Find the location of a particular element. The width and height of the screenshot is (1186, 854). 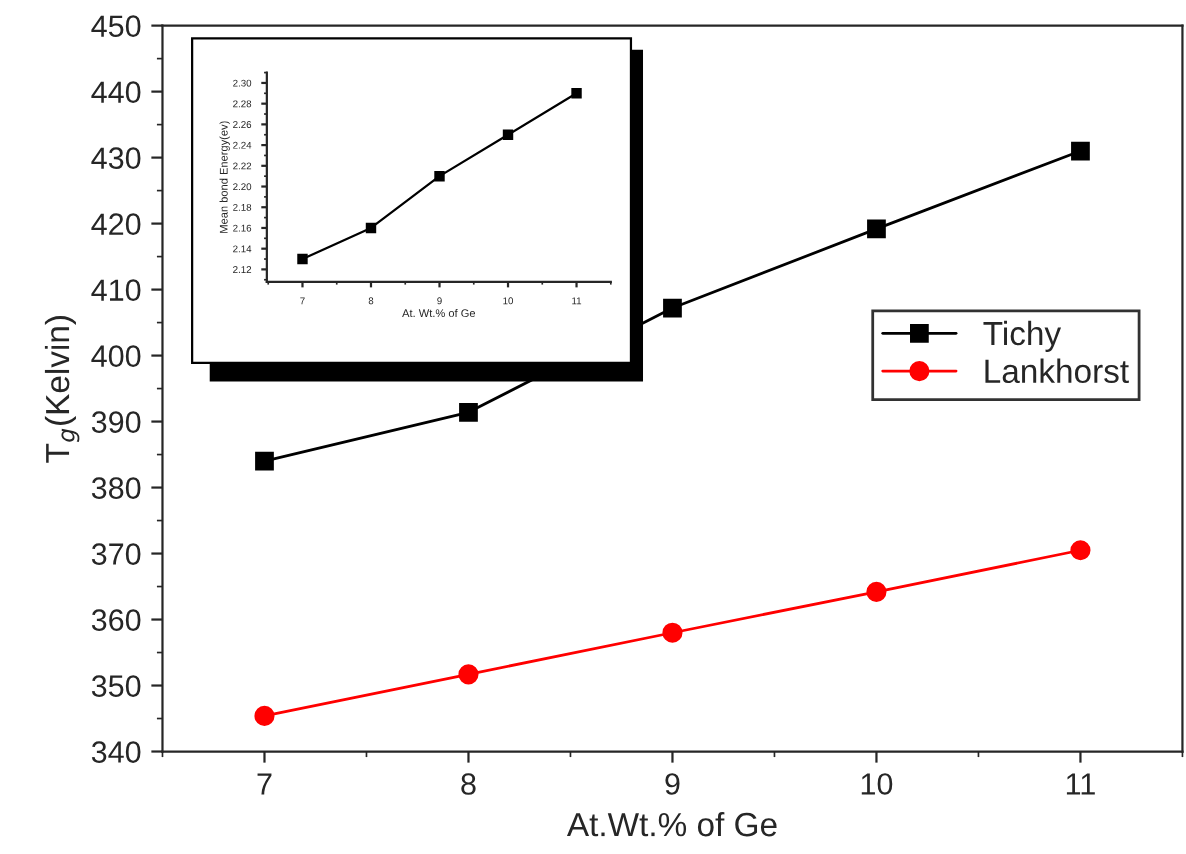

x-tick-label: 10 is located at coordinates (877, 784).